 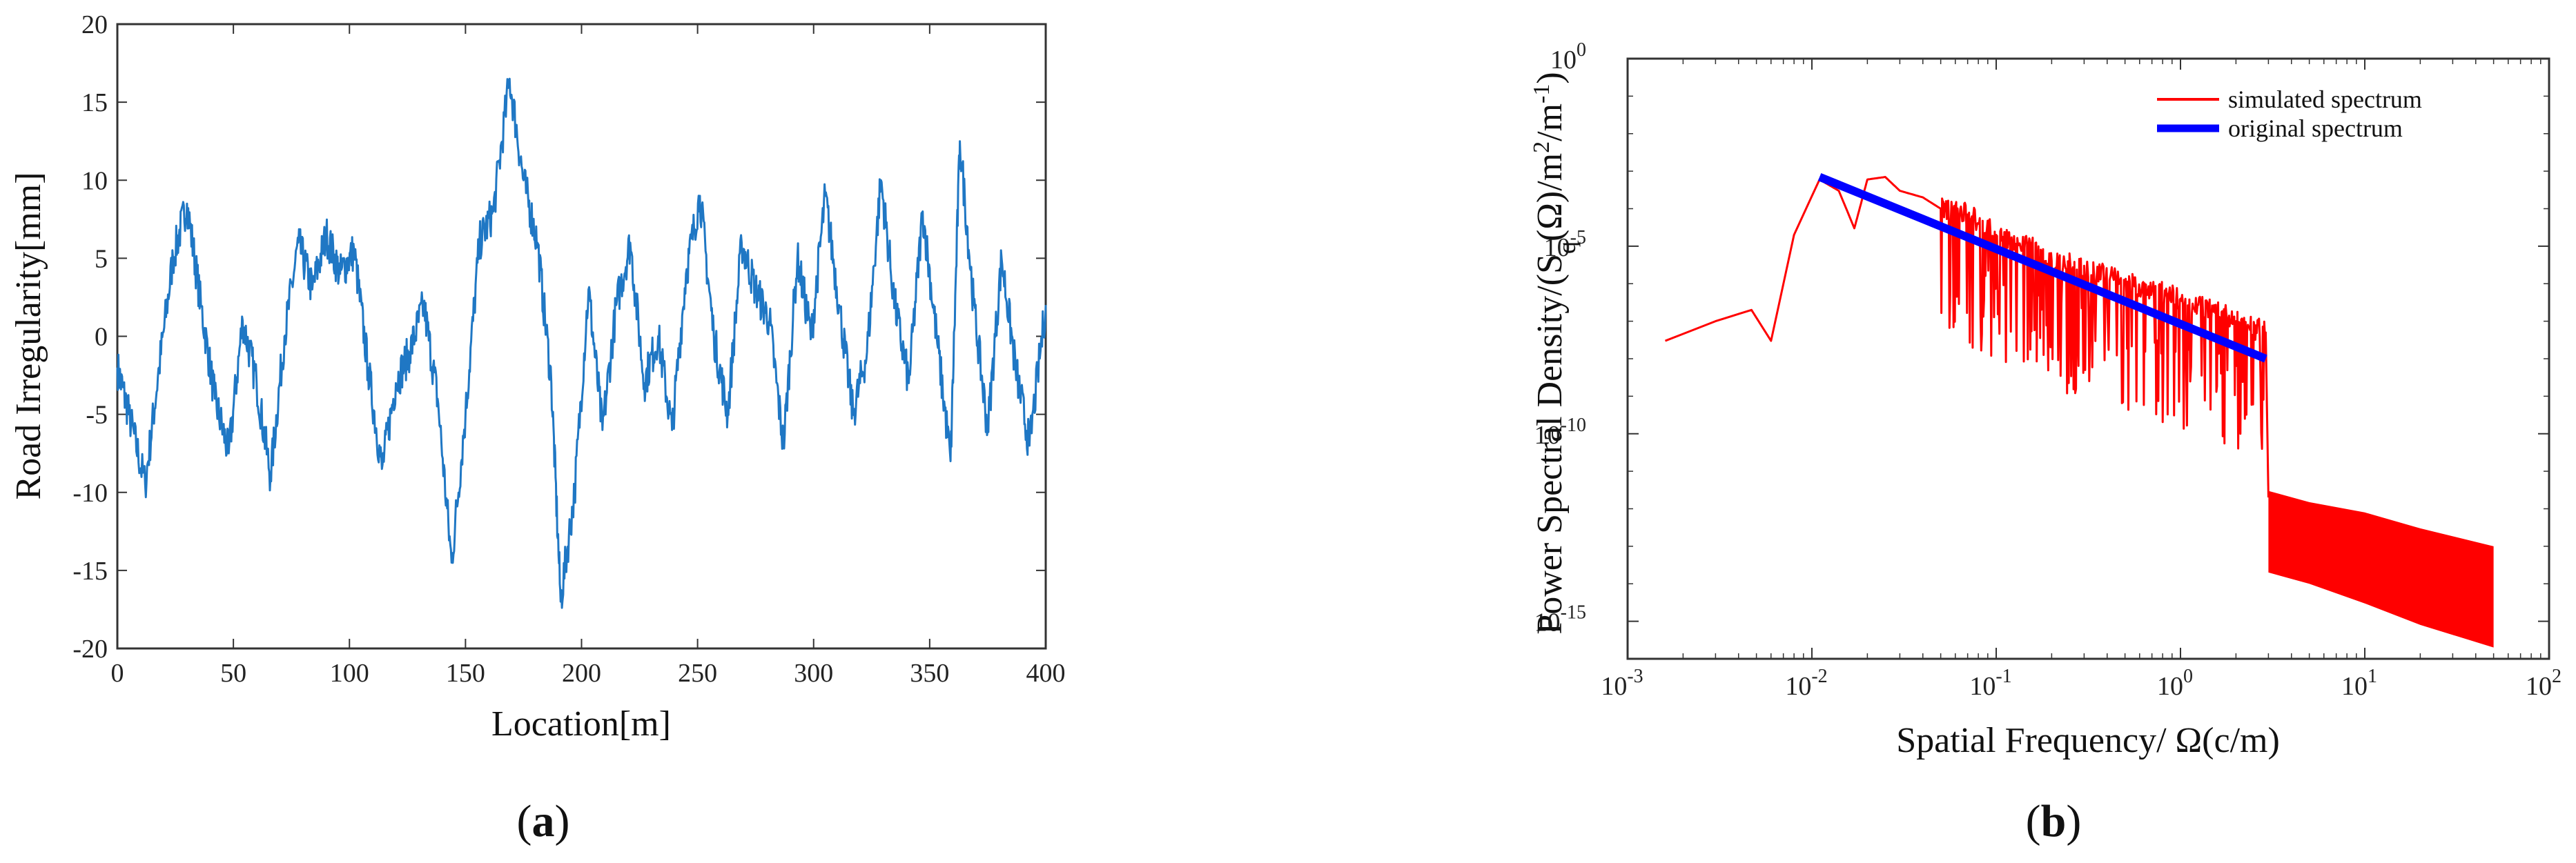 I want to click on chart-b-simulated-spectrum-band, so click(x=2381, y=569).